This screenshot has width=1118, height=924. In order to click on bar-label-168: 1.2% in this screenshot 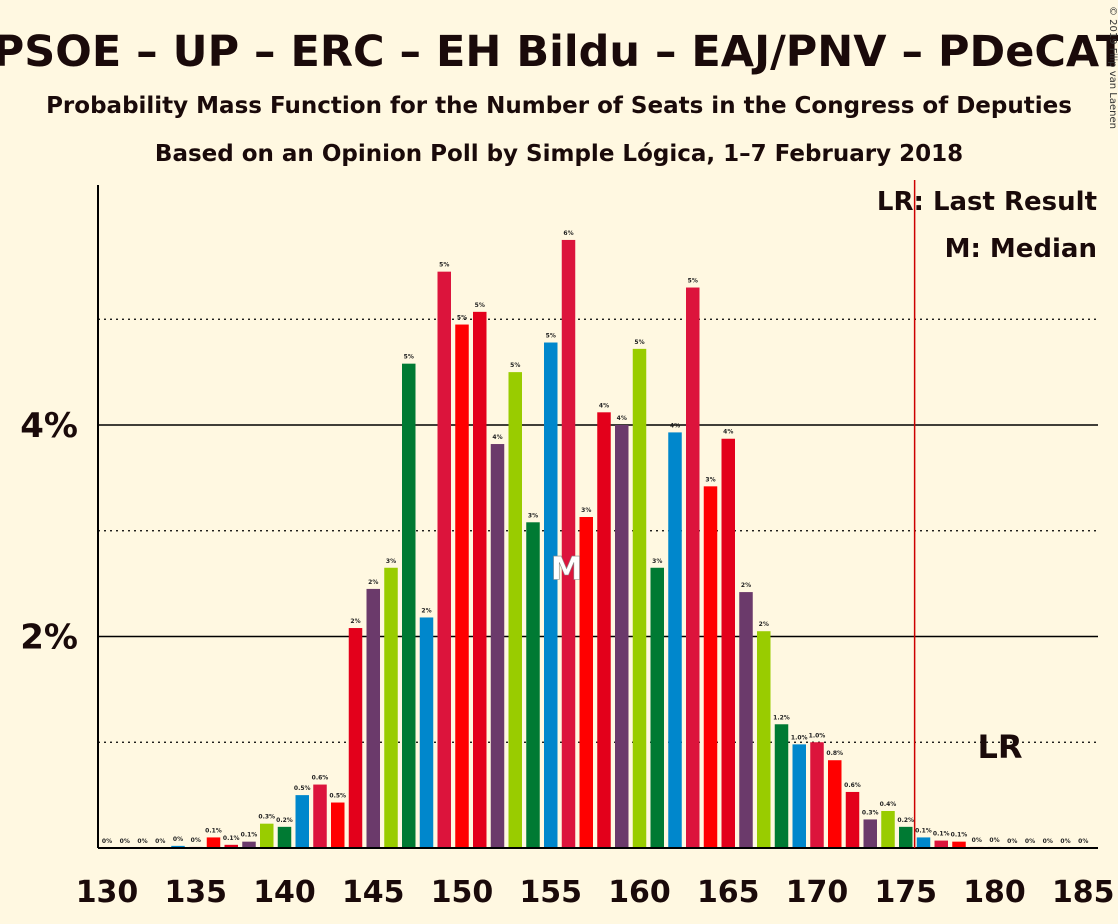, I will do `click(781, 717)`.